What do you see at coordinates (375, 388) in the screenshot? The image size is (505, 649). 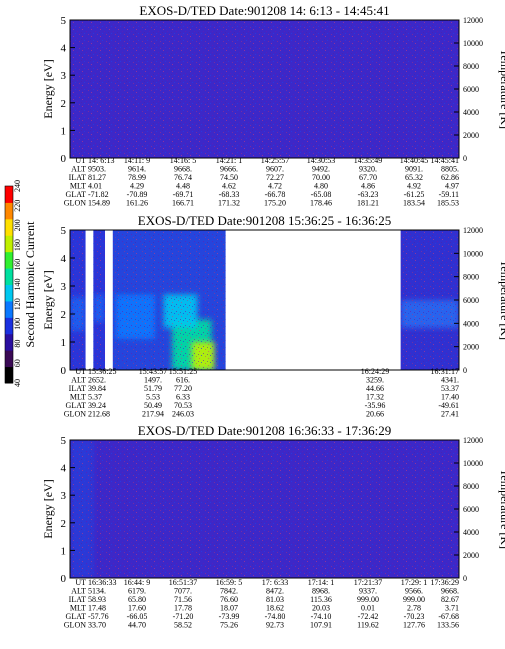 I see `table-cell: 44.66` at bounding box center [375, 388].